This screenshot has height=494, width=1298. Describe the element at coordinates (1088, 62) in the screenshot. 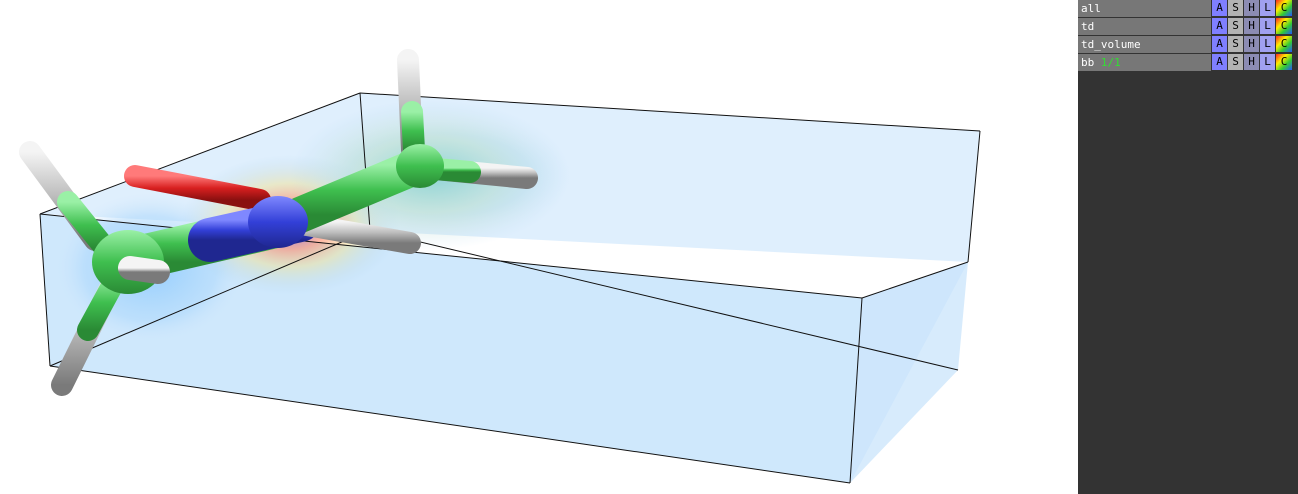

I see `object-label: bb` at that location.